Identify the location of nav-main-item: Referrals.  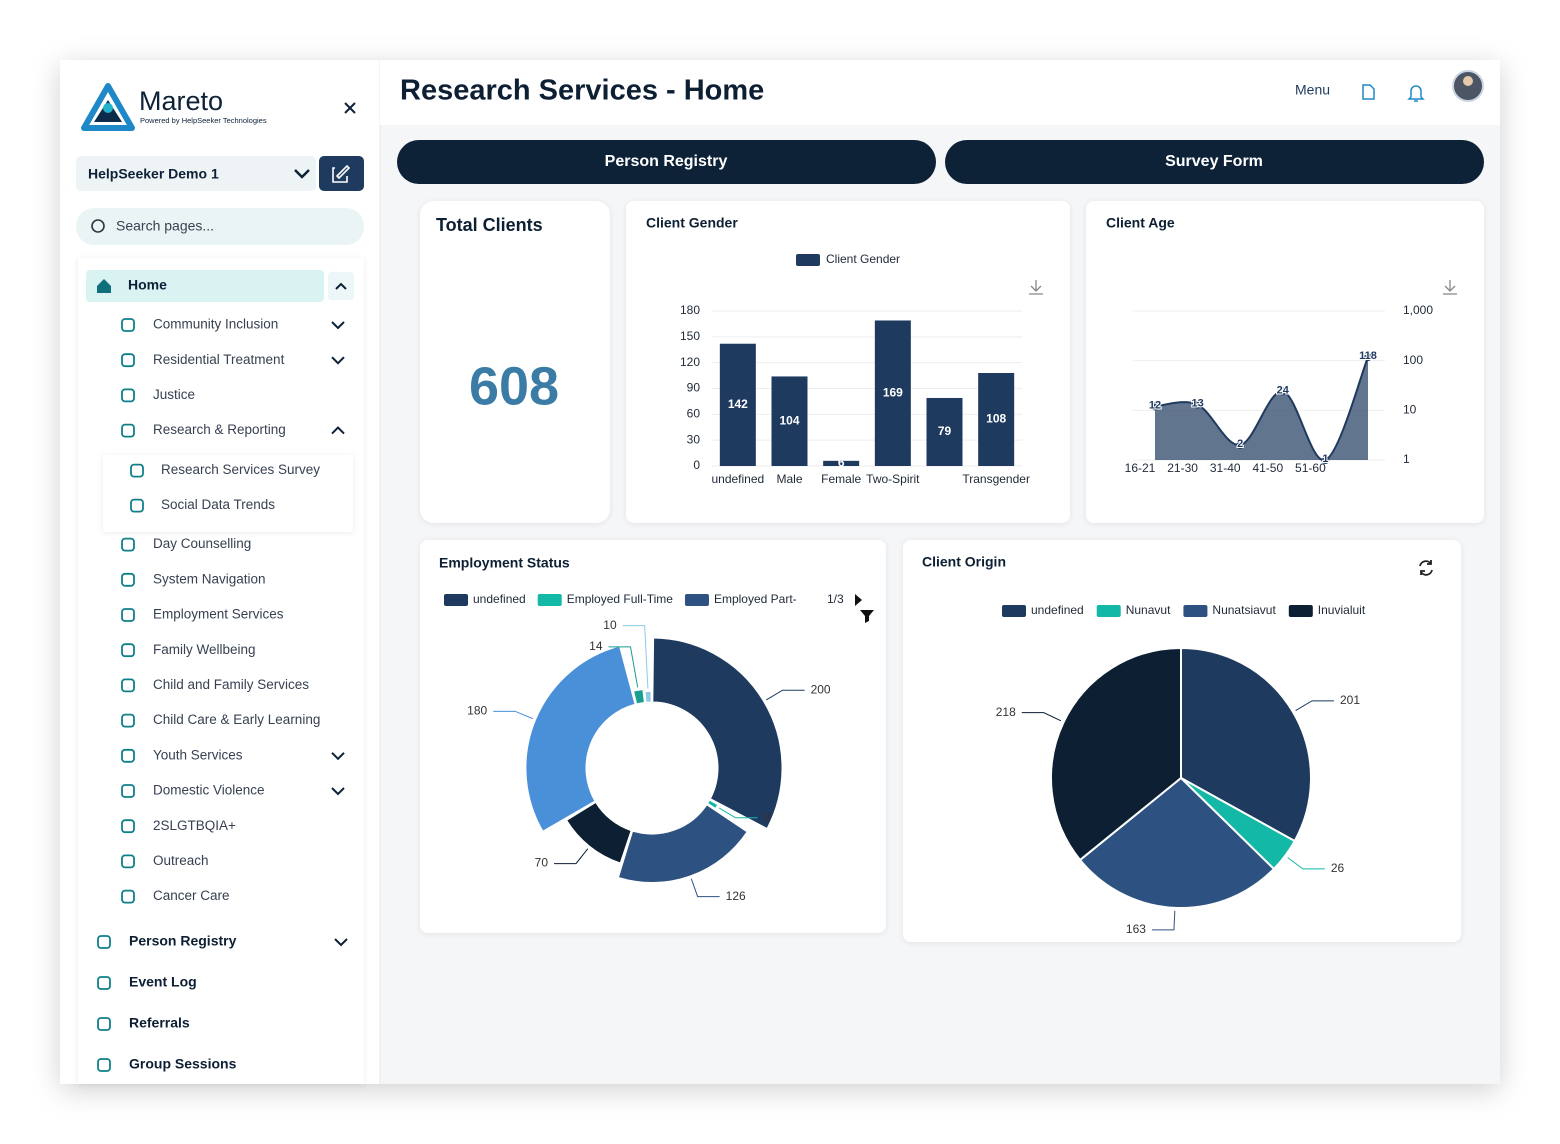
(159, 1023).